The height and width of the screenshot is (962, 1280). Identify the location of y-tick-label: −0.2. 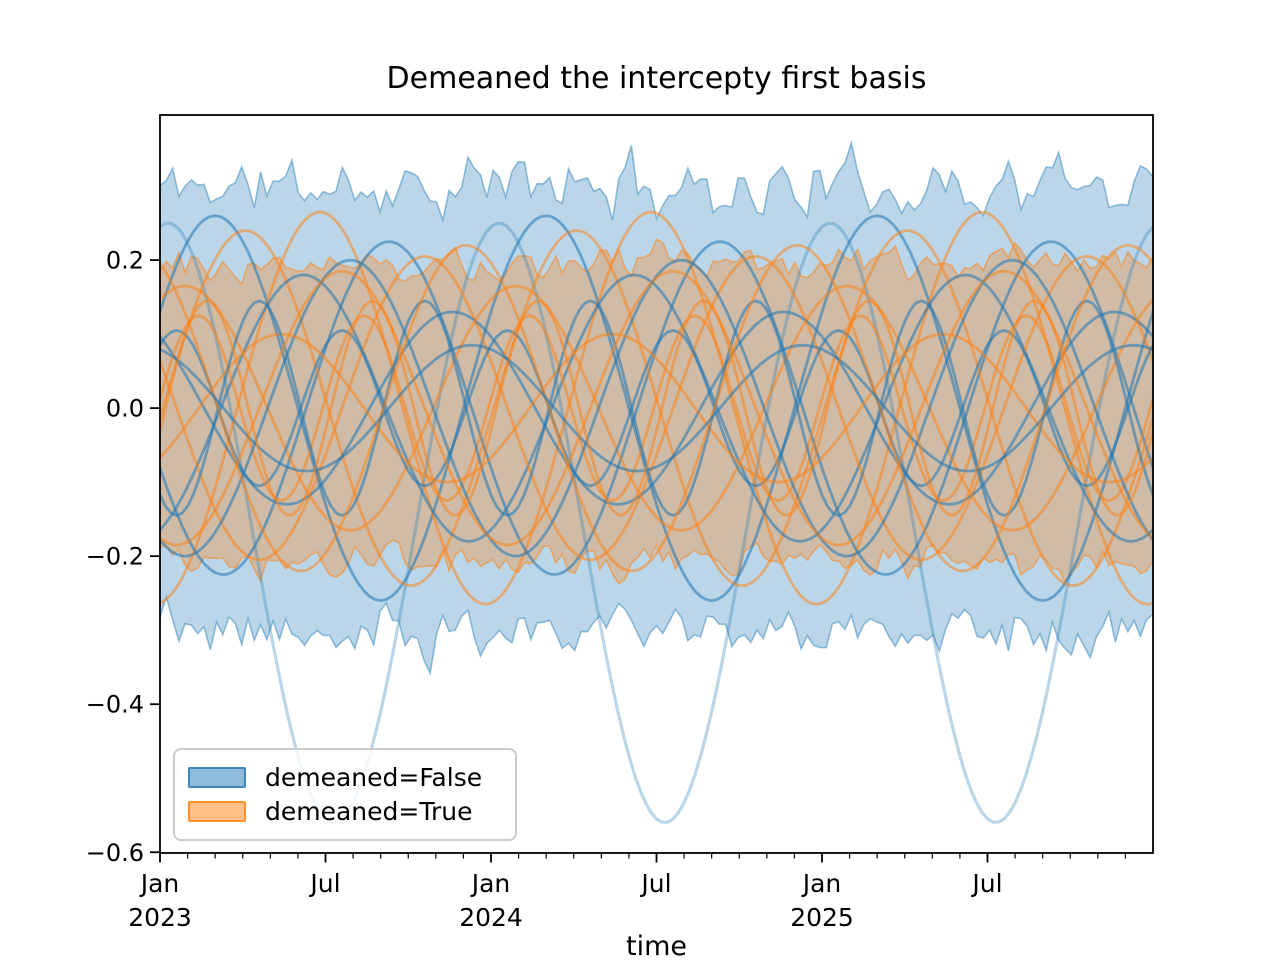
(115, 557).